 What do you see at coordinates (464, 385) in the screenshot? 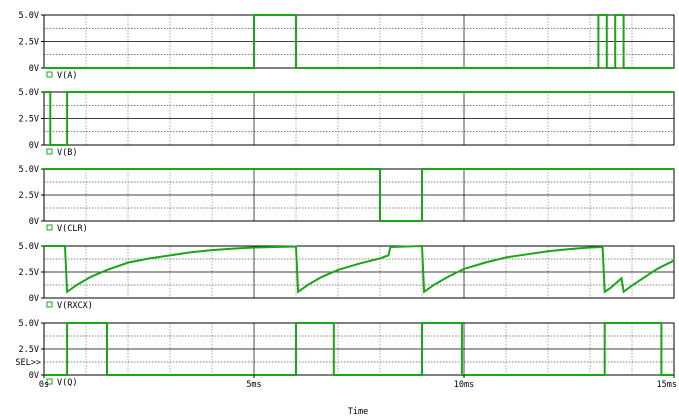
I see `x-tick-label: 10ms` at bounding box center [464, 385].